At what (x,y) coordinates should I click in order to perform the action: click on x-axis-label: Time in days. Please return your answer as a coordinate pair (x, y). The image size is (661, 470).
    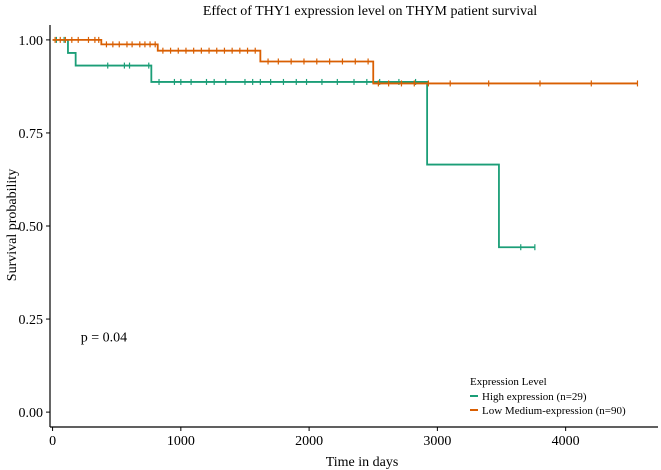
    Looking at the image, I should click on (362, 462).